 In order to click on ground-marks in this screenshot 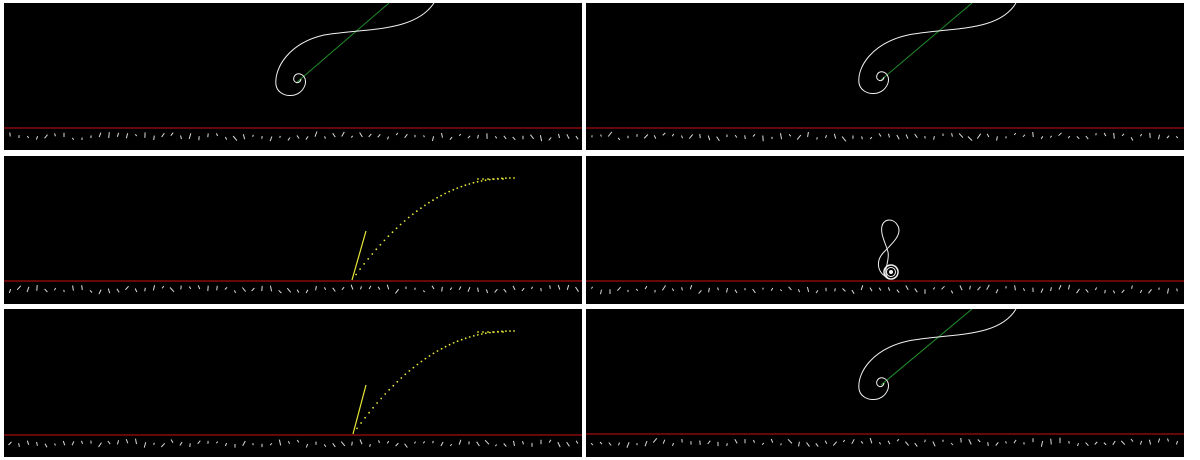, I will do `click(884, 442)`.